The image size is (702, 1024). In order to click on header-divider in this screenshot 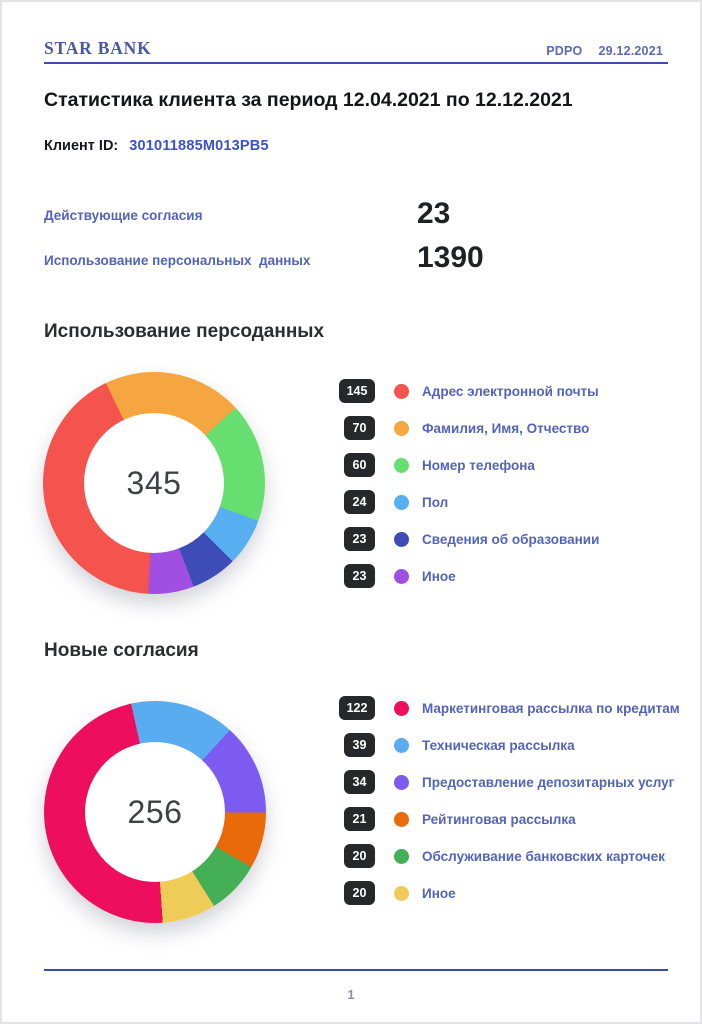, I will do `click(356, 63)`.